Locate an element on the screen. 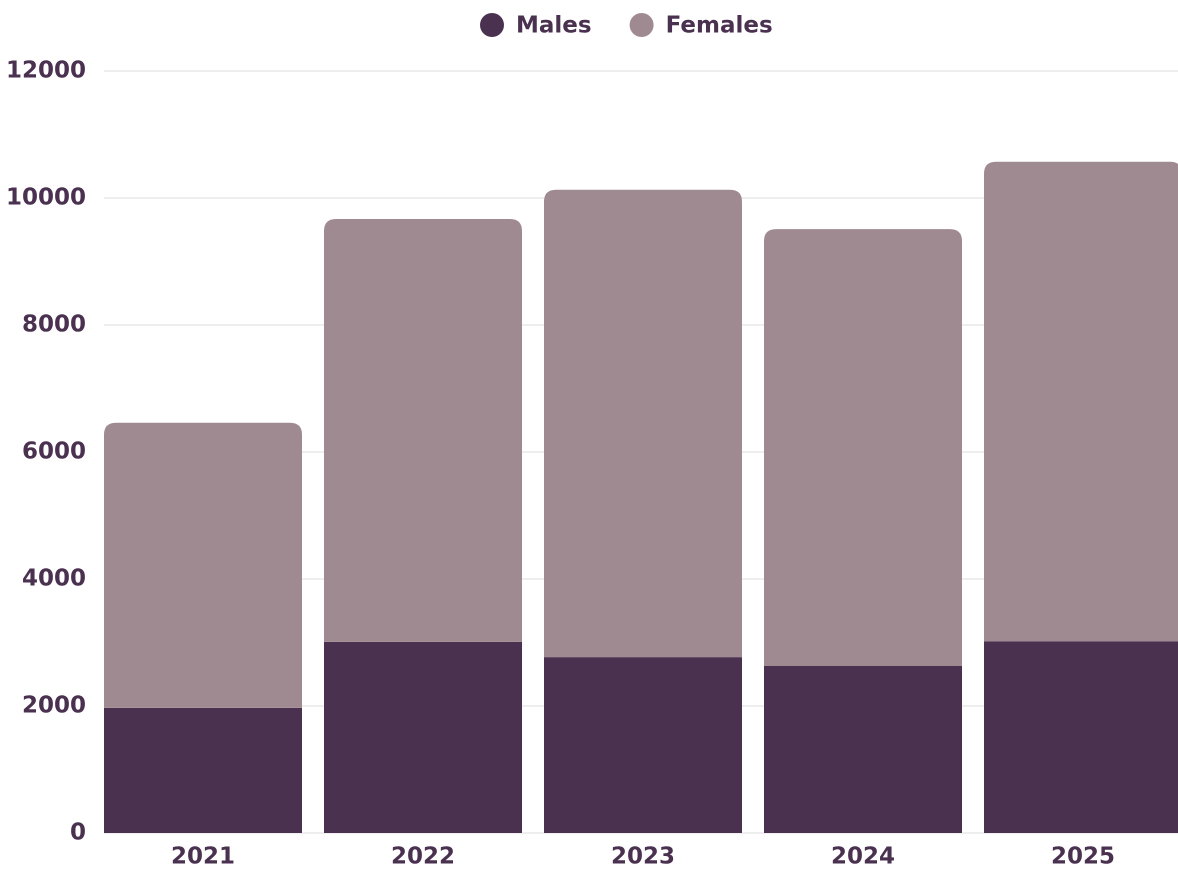 This screenshot has height=870, width=1178. legend-label: Females is located at coordinates (719, 26).